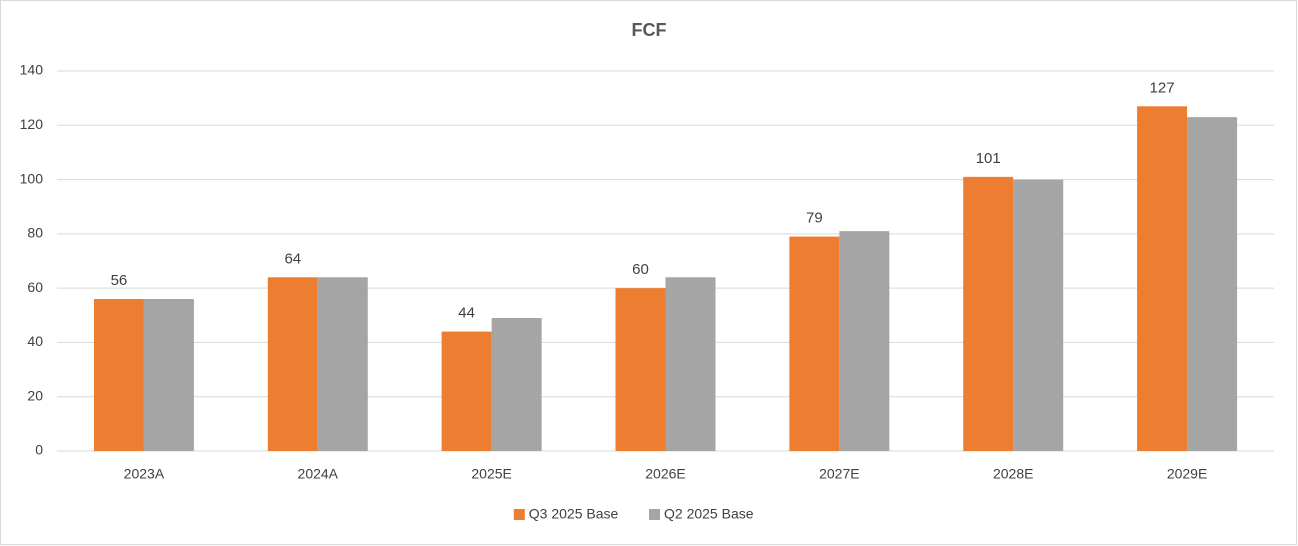 Image resolution: width=1298 pixels, height=546 pixels. Describe the element at coordinates (32, 178) in the screenshot. I see `y-tick-label: 100` at that location.